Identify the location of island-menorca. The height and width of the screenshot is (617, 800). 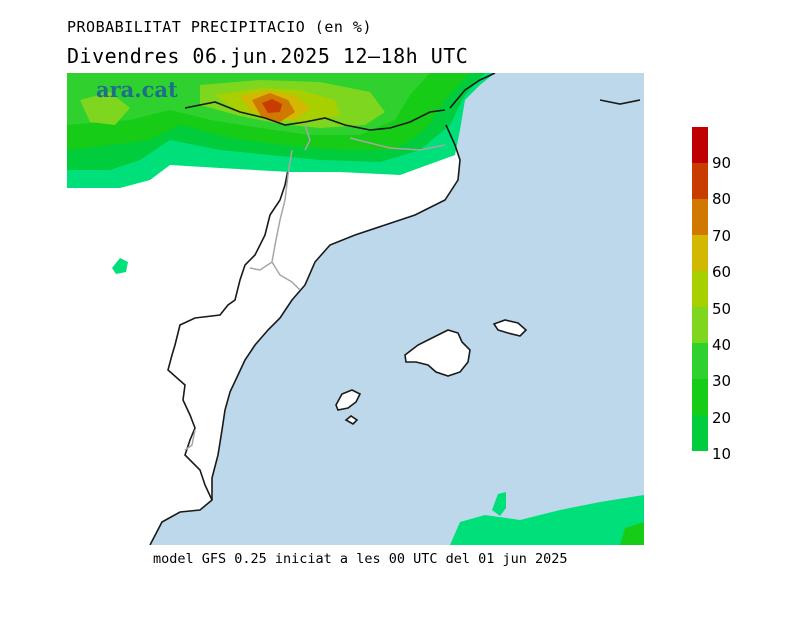
(510, 328).